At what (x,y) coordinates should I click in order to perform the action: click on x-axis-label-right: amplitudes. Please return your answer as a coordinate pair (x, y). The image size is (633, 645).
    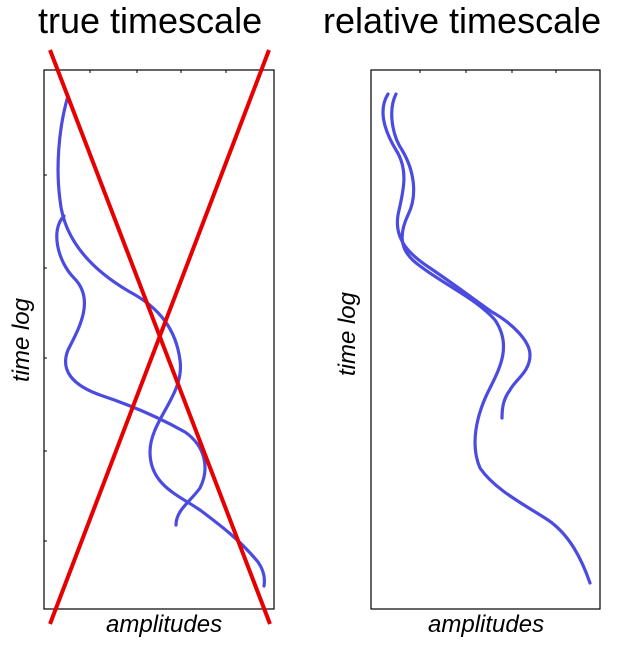
    Looking at the image, I should click on (486, 624).